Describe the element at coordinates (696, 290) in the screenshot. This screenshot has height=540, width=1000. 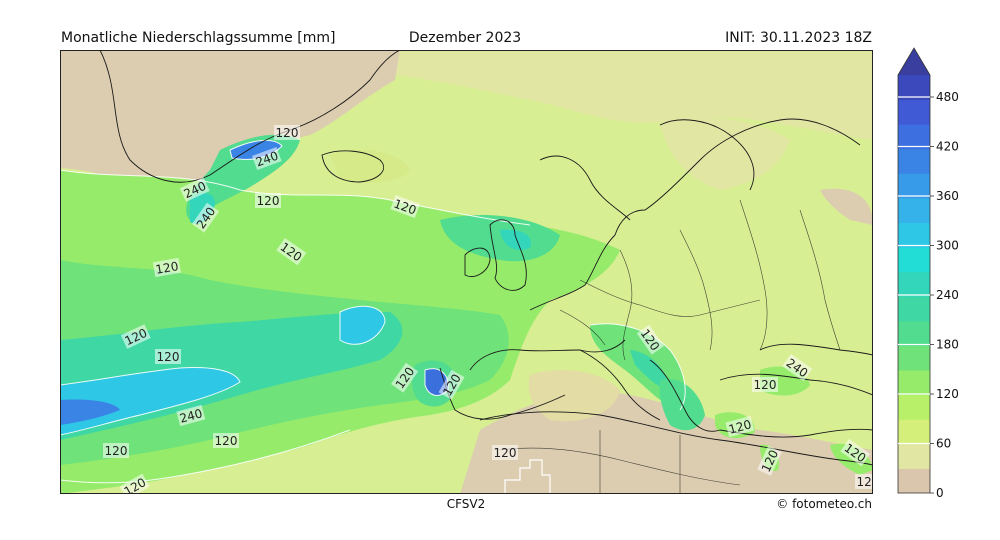
I see `border-line-c` at that location.